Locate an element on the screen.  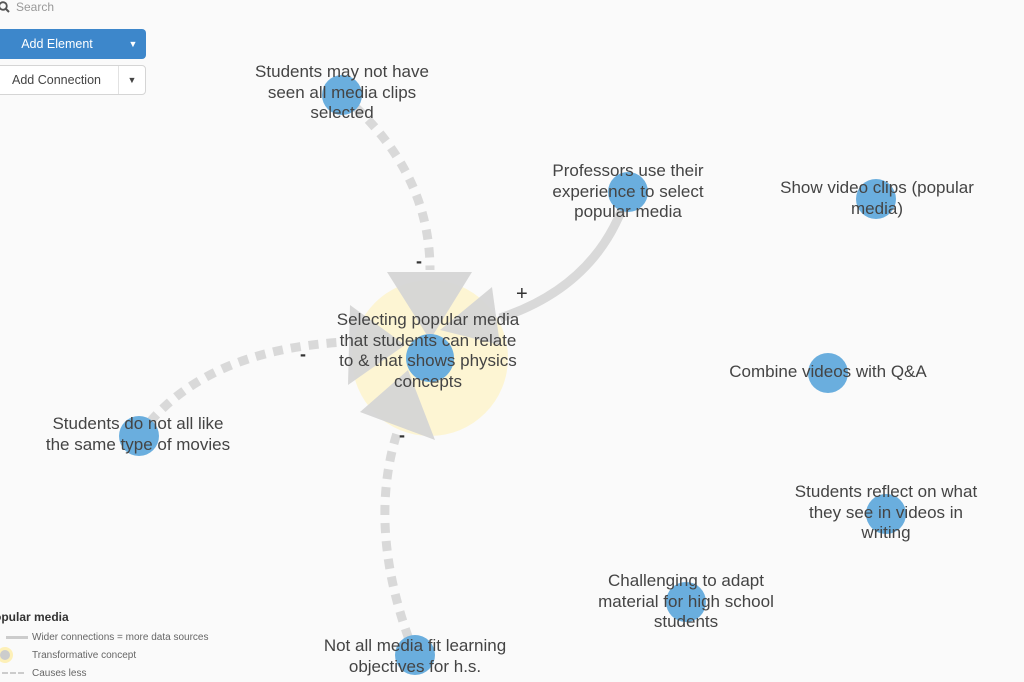
connection-n8-center is located at coordinates (400, 542).